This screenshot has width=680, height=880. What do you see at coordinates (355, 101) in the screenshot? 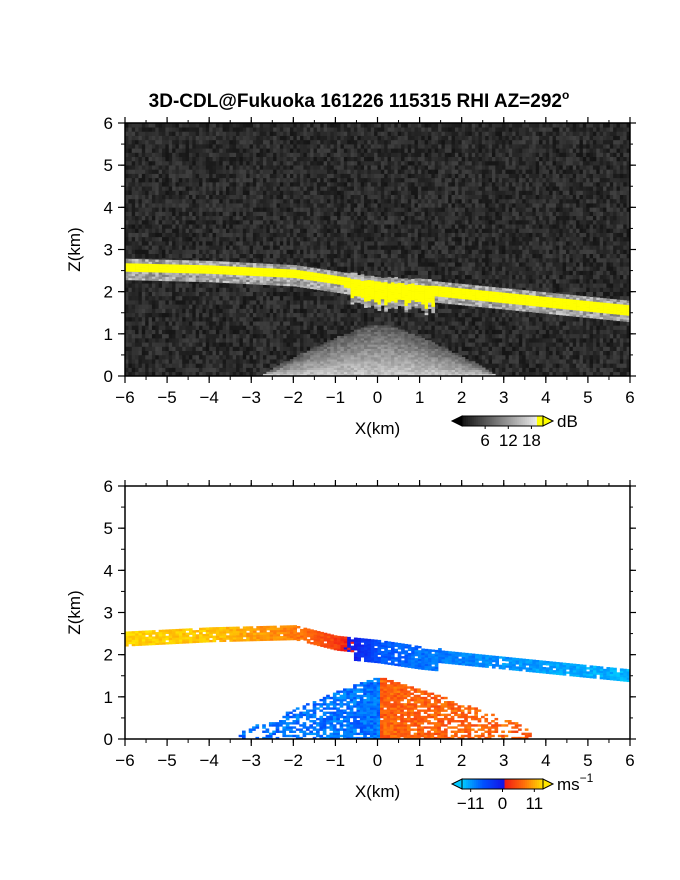
I see `title-text: 3D-CDL@Fukuoka 161226 115315 RHI AZ=292` at bounding box center [355, 101].